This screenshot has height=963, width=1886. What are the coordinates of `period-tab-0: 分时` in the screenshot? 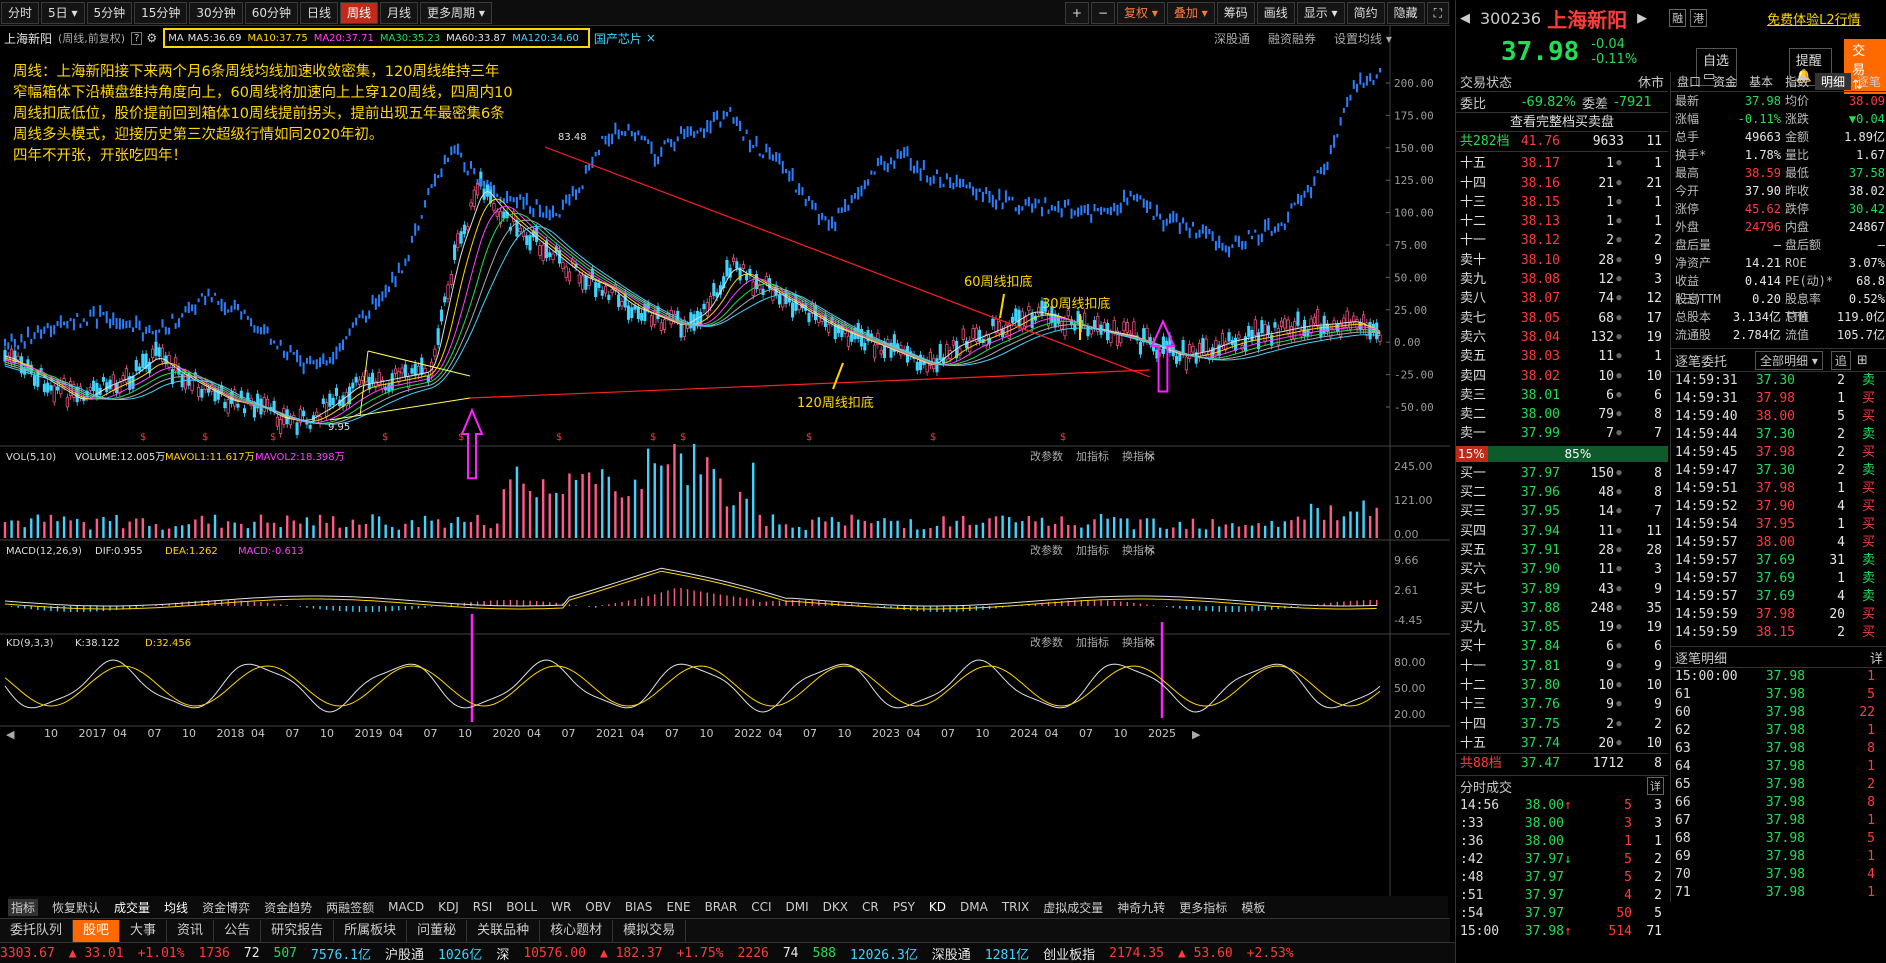 It's located at (20, 12).